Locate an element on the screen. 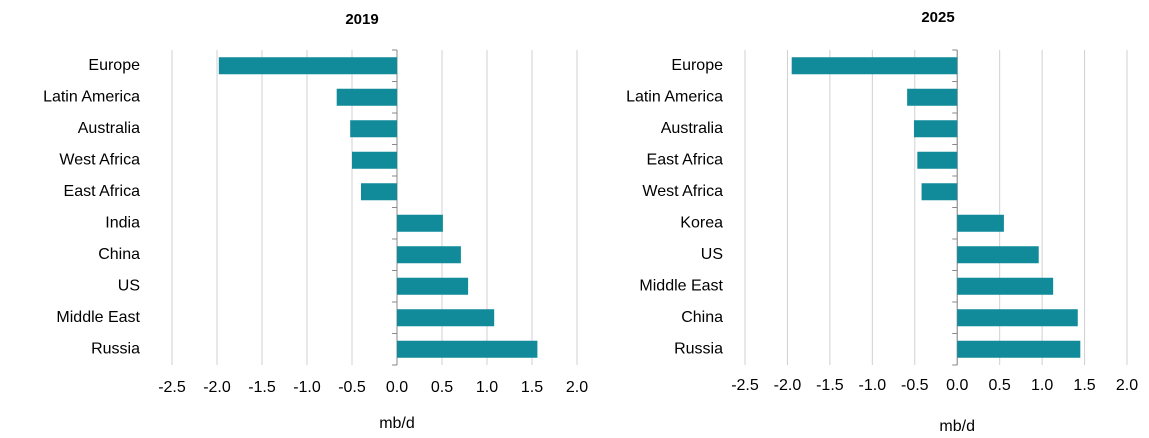 The height and width of the screenshot is (438, 1149). chart-title: 2019 is located at coordinates (361, 19).